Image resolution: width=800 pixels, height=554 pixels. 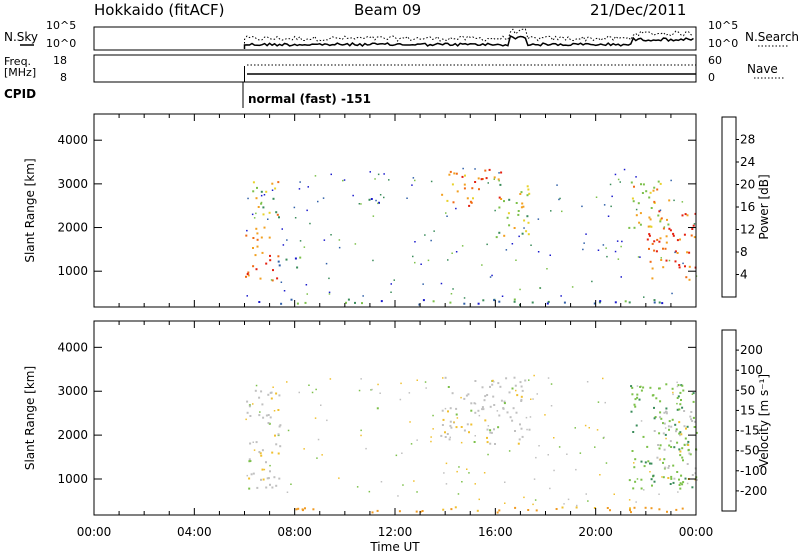 What do you see at coordinates (470, 440) in the screenshot?
I see `sparse-echoes` at bounding box center [470, 440].